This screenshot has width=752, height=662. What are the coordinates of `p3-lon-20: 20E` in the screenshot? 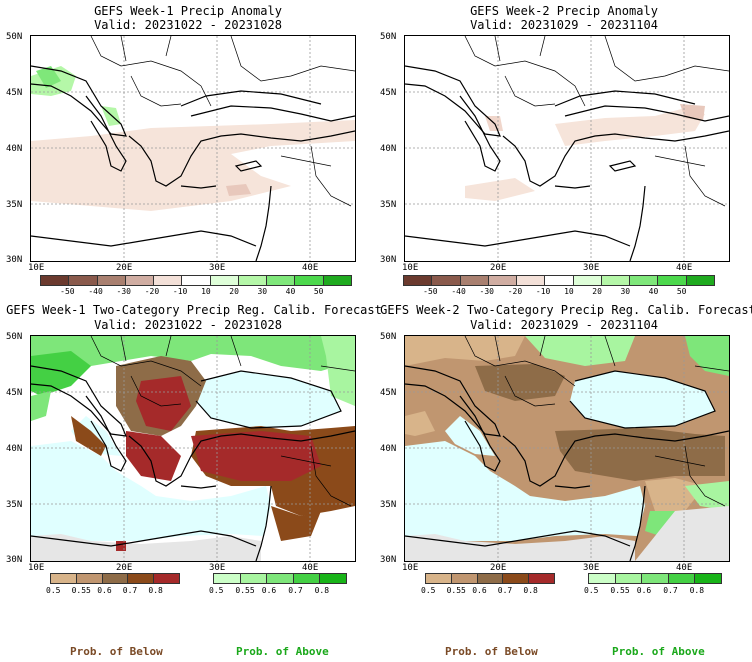 It's located at (124, 568).